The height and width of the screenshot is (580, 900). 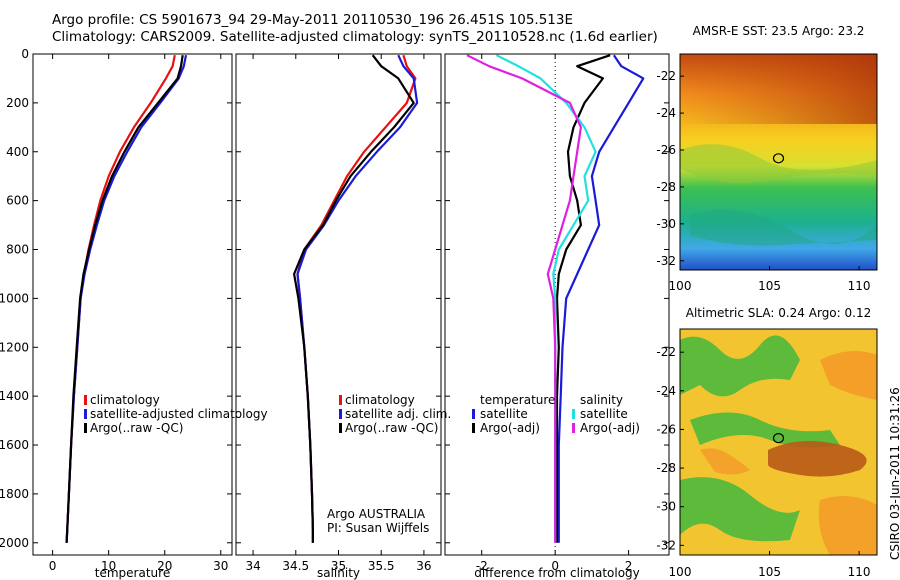 What do you see at coordinates (17, 152) in the screenshot?
I see `y-tick-label: 400` at bounding box center [17, 152].